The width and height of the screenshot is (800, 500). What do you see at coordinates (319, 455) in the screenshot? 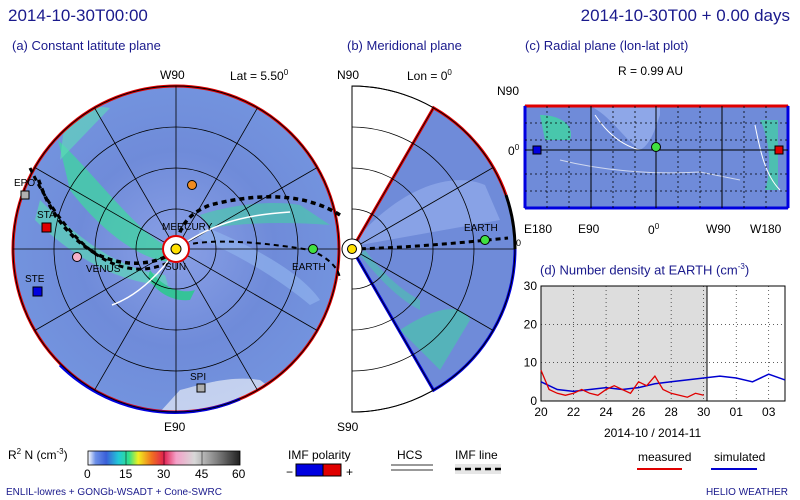
I see `legend-imf-polarity: IMF polarity` at bounding box center [319, 455].